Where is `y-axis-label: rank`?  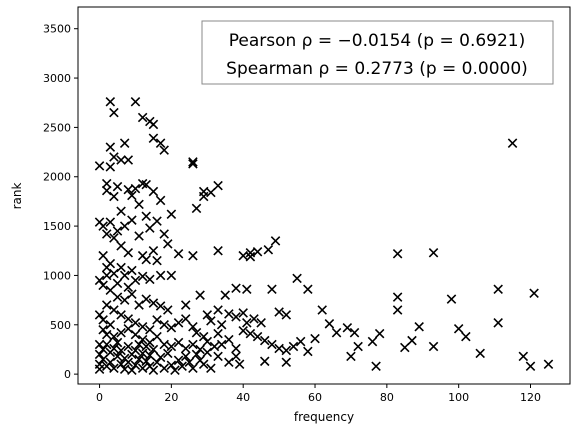
y-axis-label: rank is located at coordinates (17, 196).